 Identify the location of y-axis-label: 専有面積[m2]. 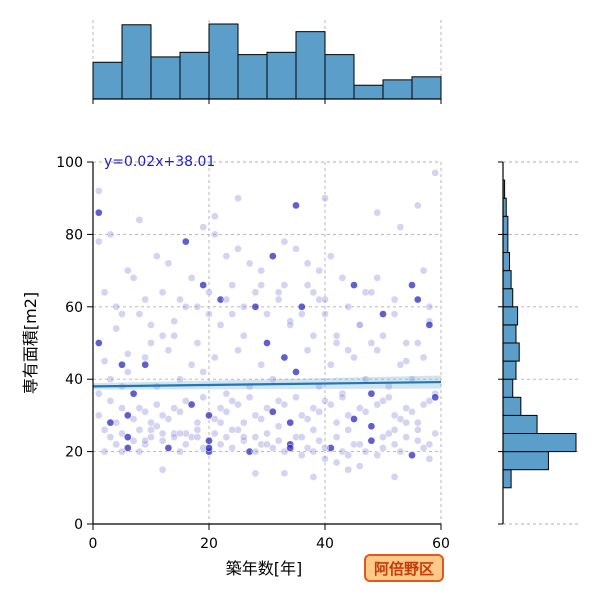
(30, 343).